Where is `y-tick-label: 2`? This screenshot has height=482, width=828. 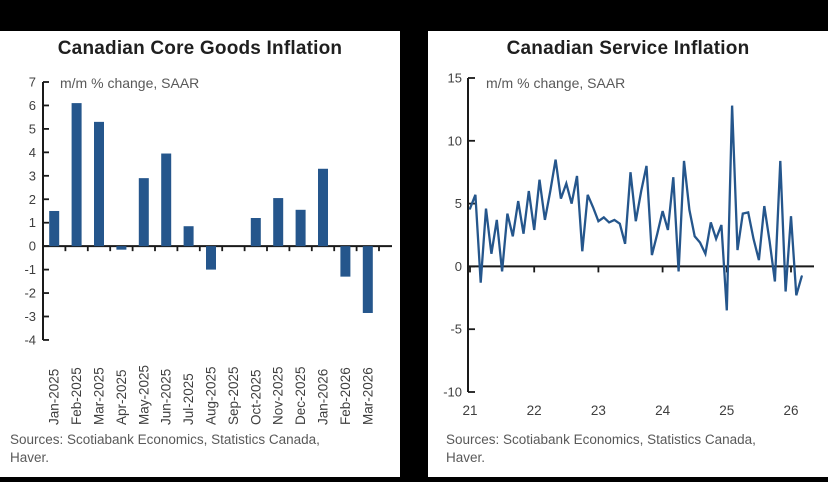
y-tick-label: 2 is located at coordinates (32, 199).